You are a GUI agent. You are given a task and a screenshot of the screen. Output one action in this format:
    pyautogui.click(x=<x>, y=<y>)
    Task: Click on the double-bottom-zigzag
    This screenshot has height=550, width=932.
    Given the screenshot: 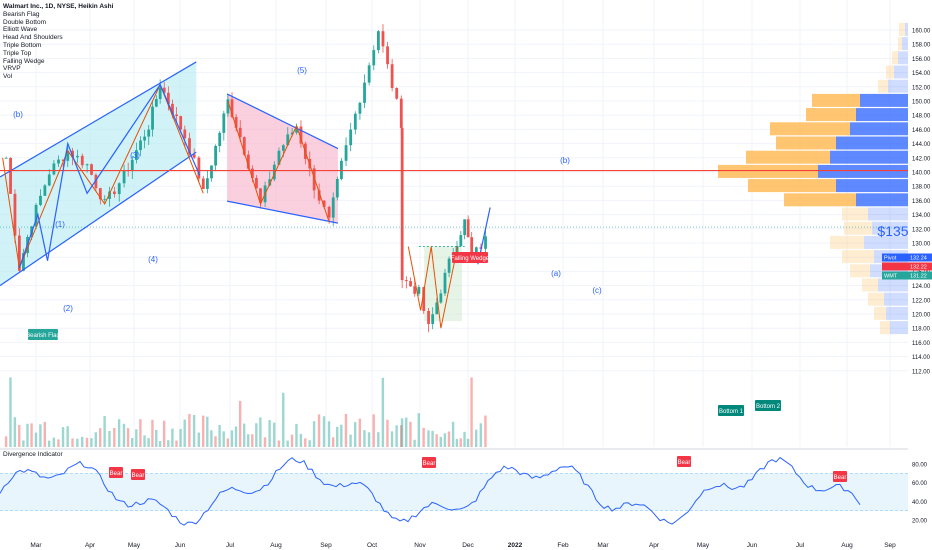 What is the action you would take?
    pyautogui.click(x=433, y=287)
    